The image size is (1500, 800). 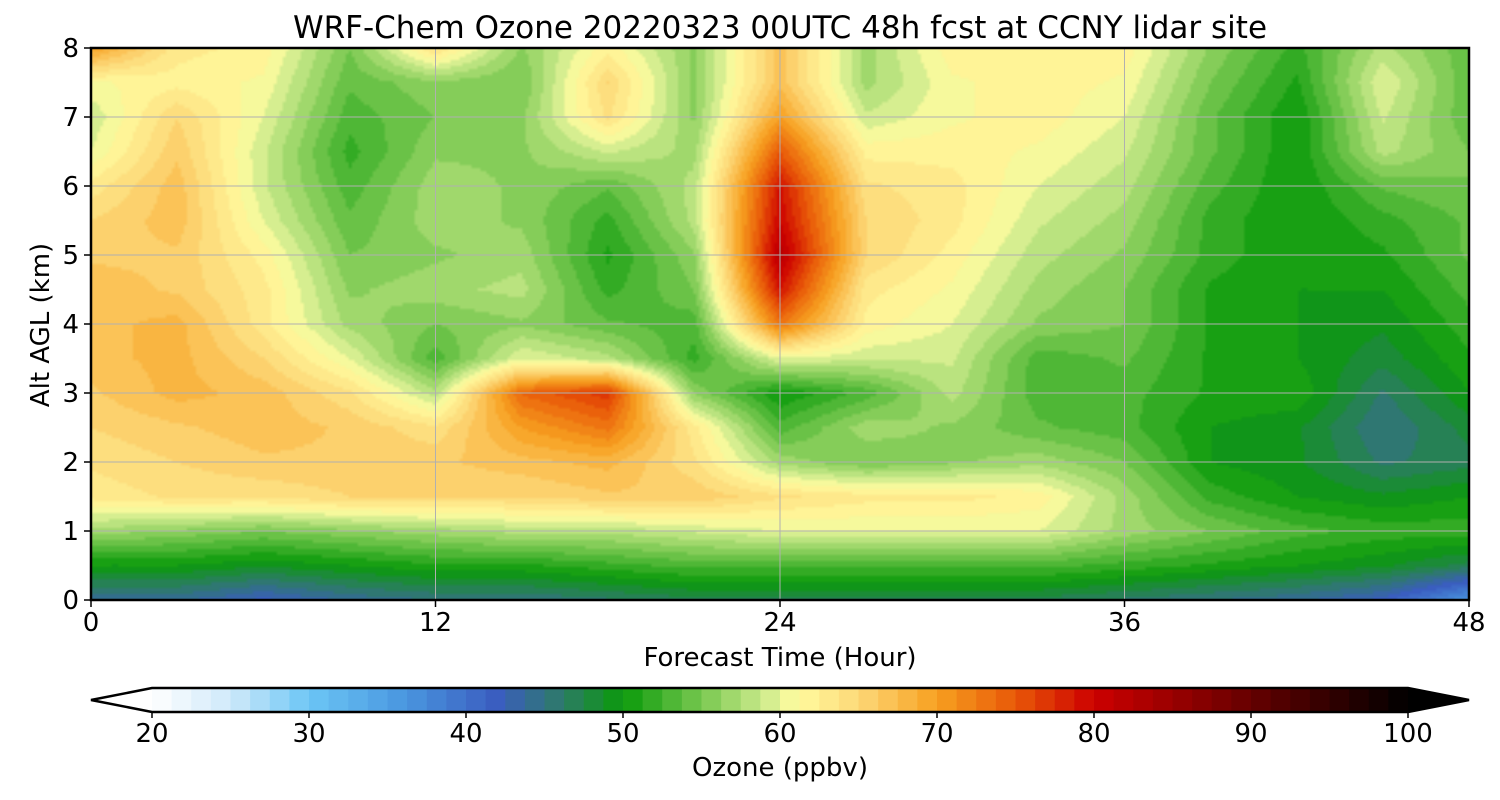 I want to click on colorbar-extend-high, so click(x=1438, y=700).